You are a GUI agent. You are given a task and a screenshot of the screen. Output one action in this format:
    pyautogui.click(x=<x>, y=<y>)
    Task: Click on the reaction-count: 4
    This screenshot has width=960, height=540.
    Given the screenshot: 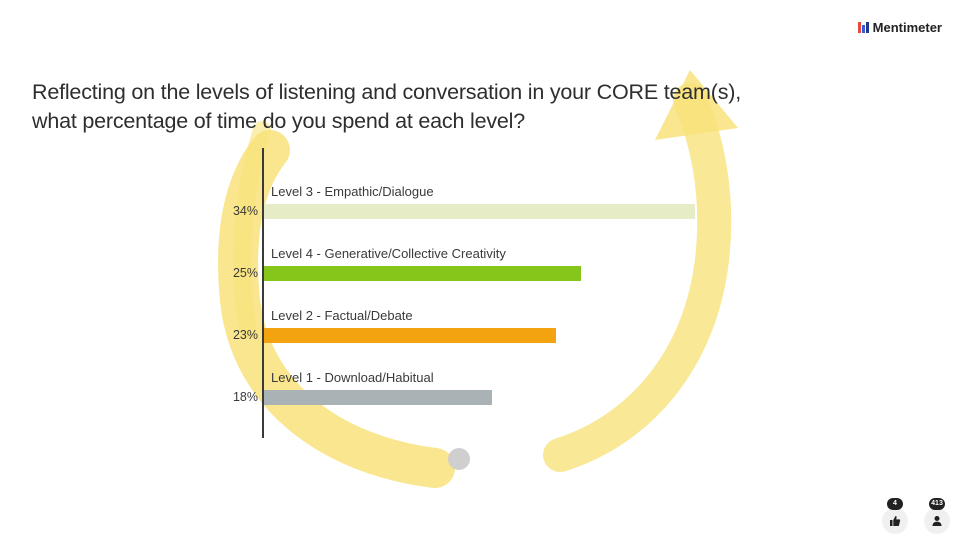 What is the action you would take?
    pyautogui.click(x=895, y=504)
    